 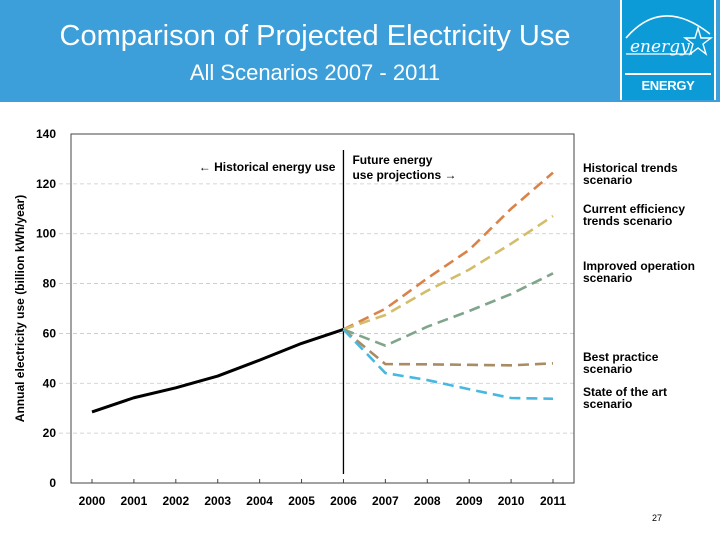 I want to click on series-label-best-practice-scenario: scenario, so click(x=607, y=369).